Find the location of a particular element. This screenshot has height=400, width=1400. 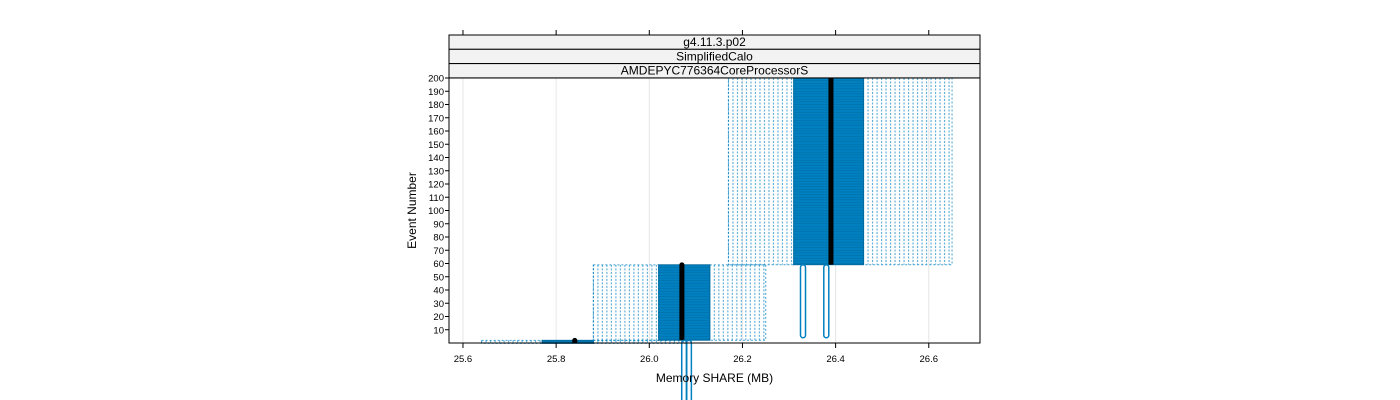

y-tick-label: 80 is located at coordinates (438, 238).